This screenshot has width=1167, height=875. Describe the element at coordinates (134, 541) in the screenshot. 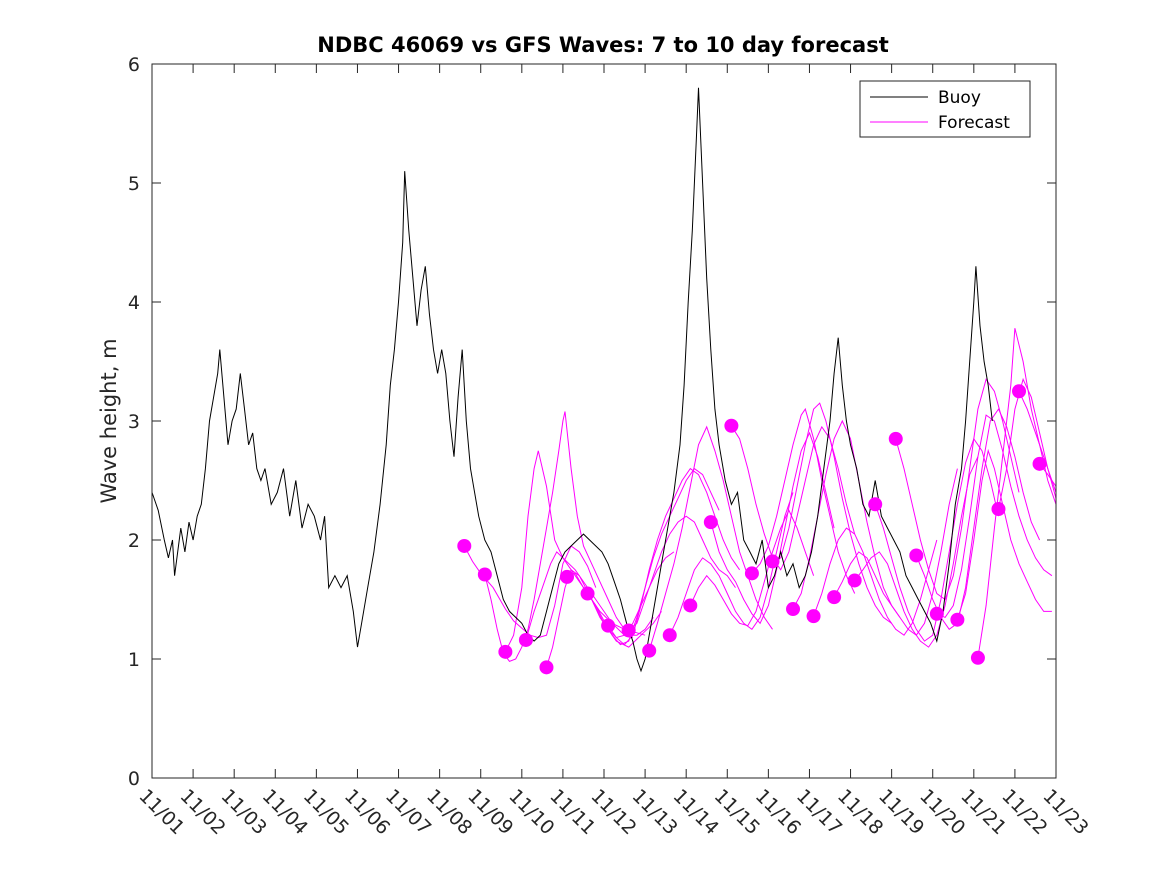

I see `y-tick-label: 2` at that location.